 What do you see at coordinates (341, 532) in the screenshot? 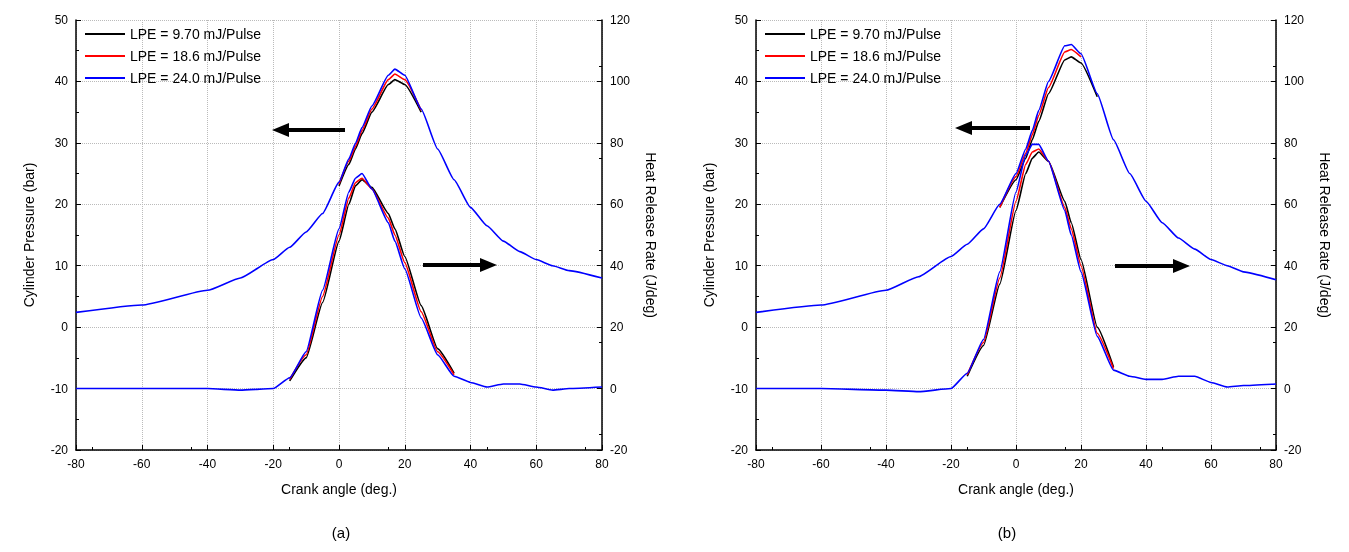
I see `text: (a)` at bounding box center [341, 532].